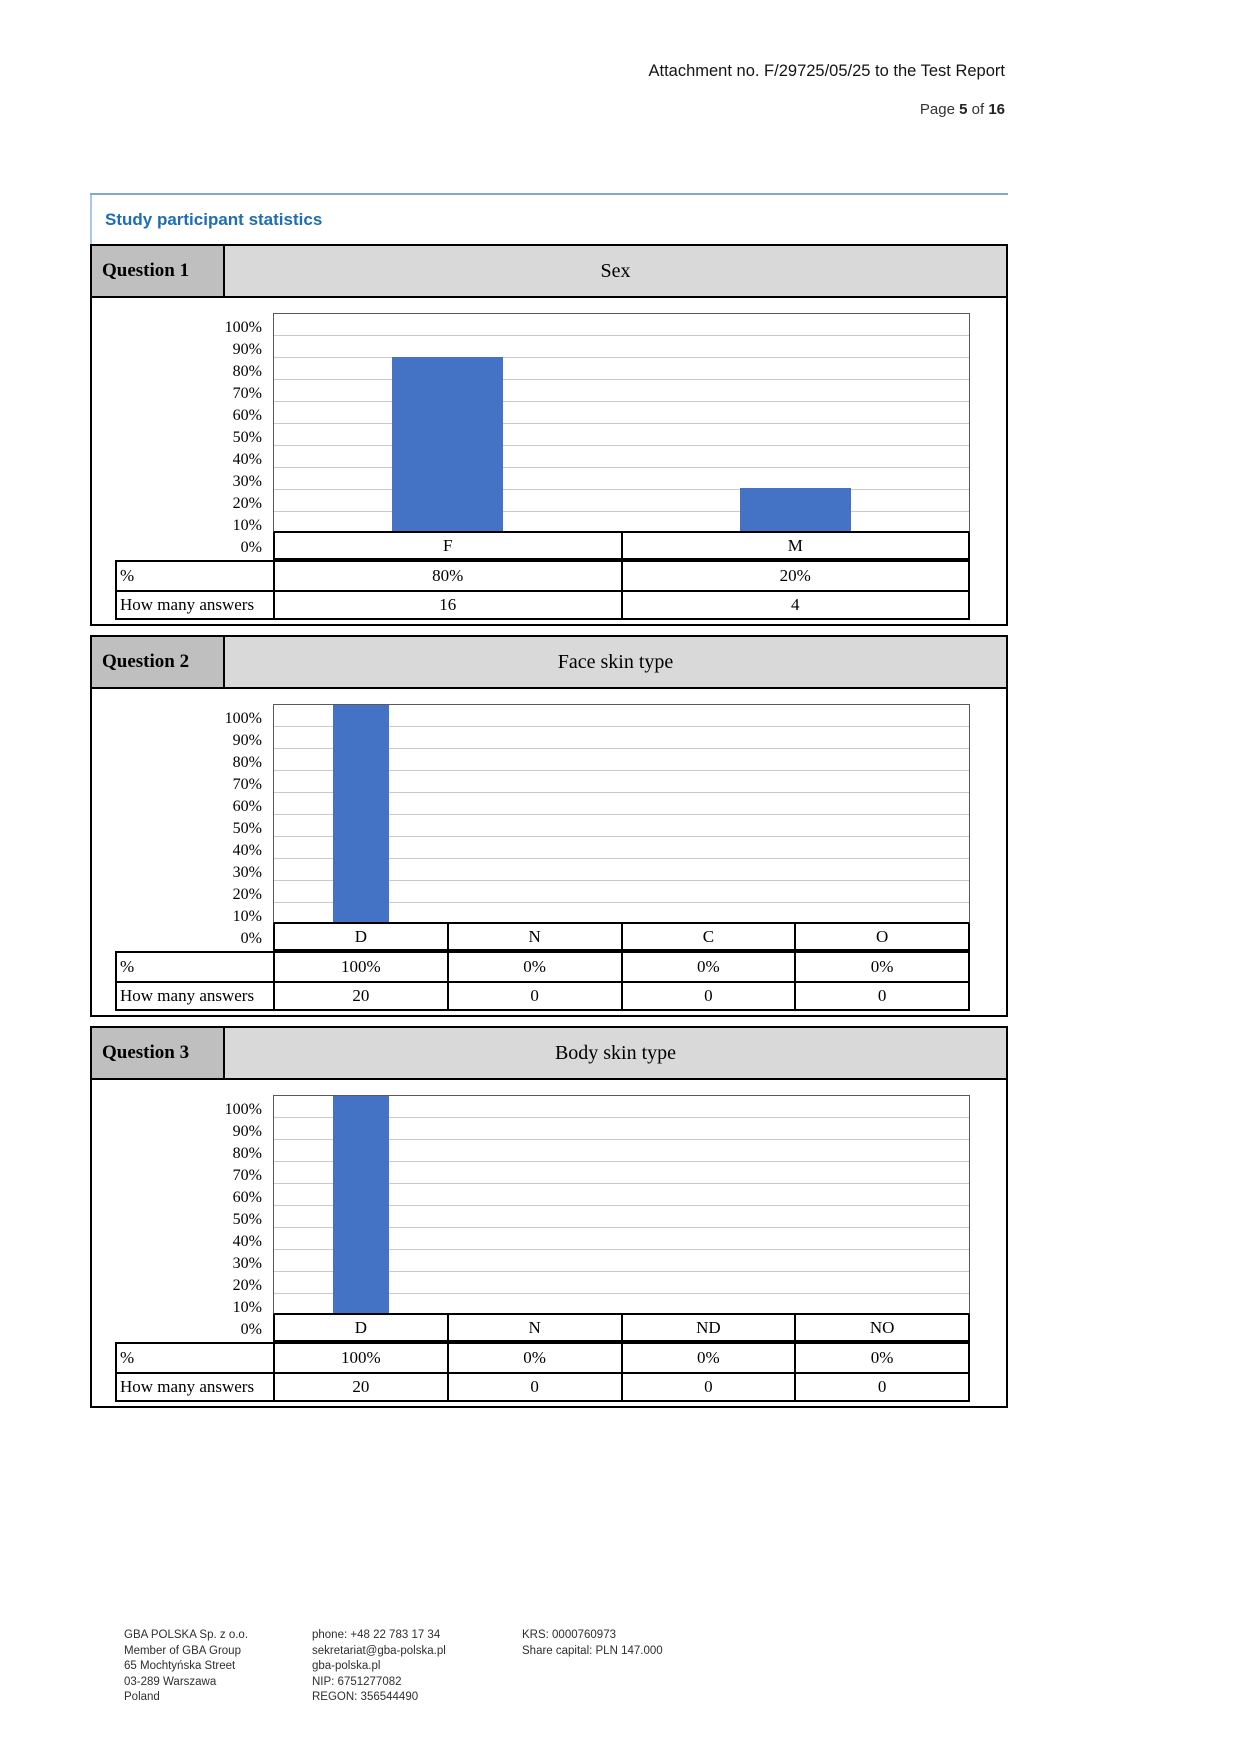 The height and width of the screenshot is (1755, 1241). I want to click on question-header-row: Question 2 Face skin type, so click(549, 663).